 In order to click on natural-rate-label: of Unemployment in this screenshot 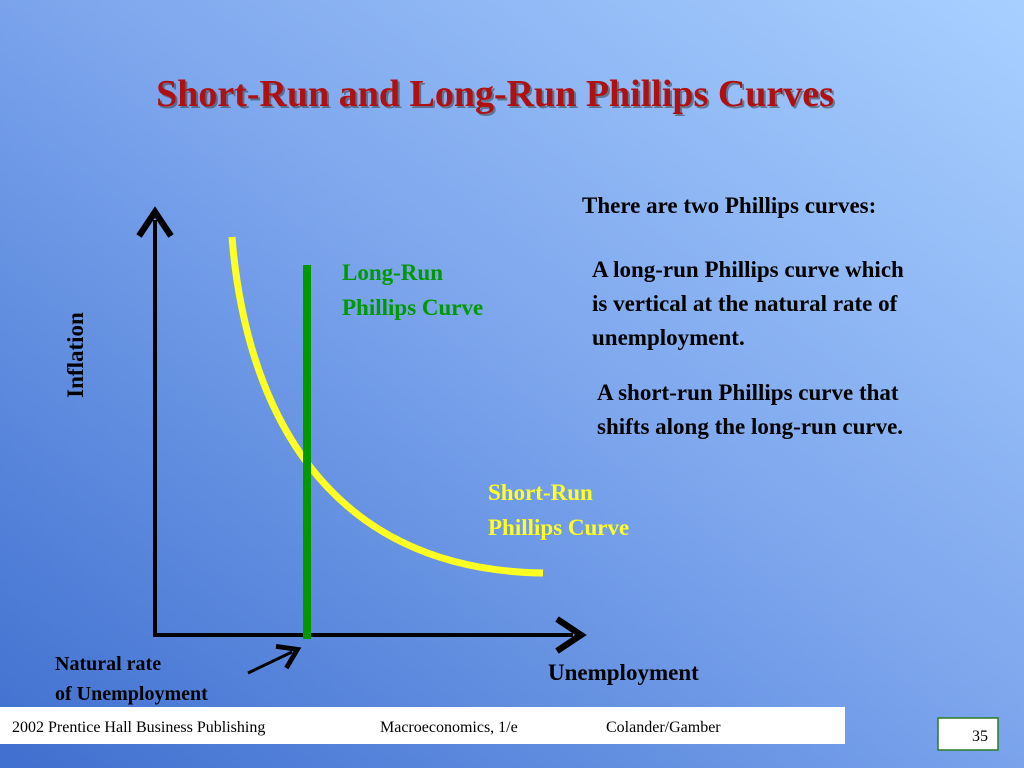, I will do `click(131, 694)`.